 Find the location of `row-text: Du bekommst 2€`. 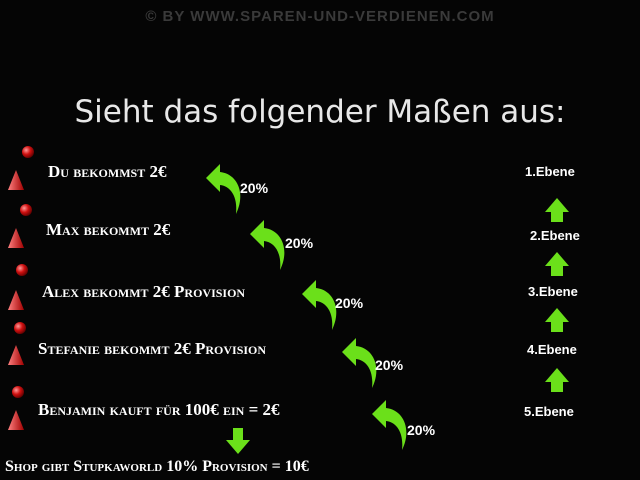

row-text: Du bekommst 2€ is located at coordinates (107, 171).